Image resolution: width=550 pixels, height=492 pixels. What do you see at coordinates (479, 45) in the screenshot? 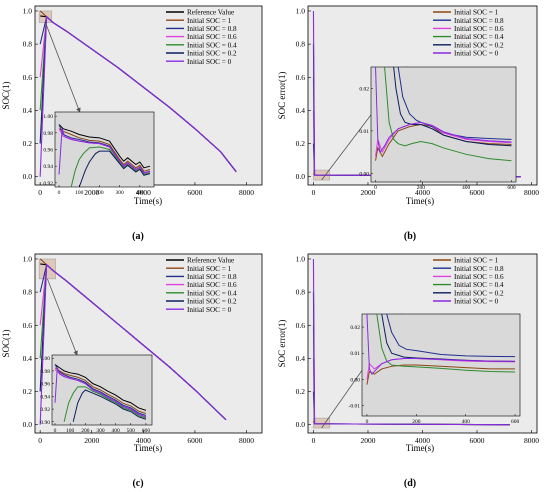
I see `legend-label: Initial SOC = 0.2` at bounding box center [479, 45].